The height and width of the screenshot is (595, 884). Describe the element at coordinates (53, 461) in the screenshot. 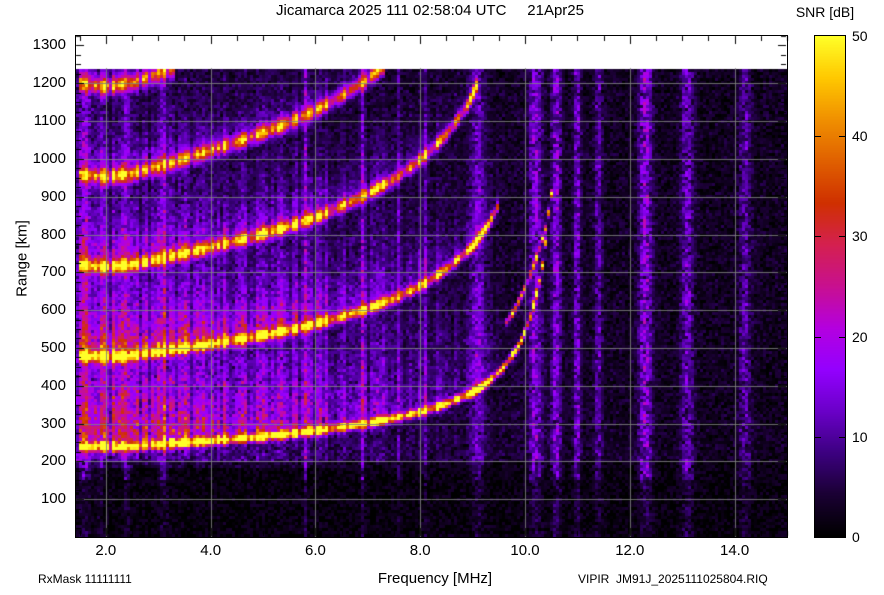

I see `y-tick-label: 200` at that location.